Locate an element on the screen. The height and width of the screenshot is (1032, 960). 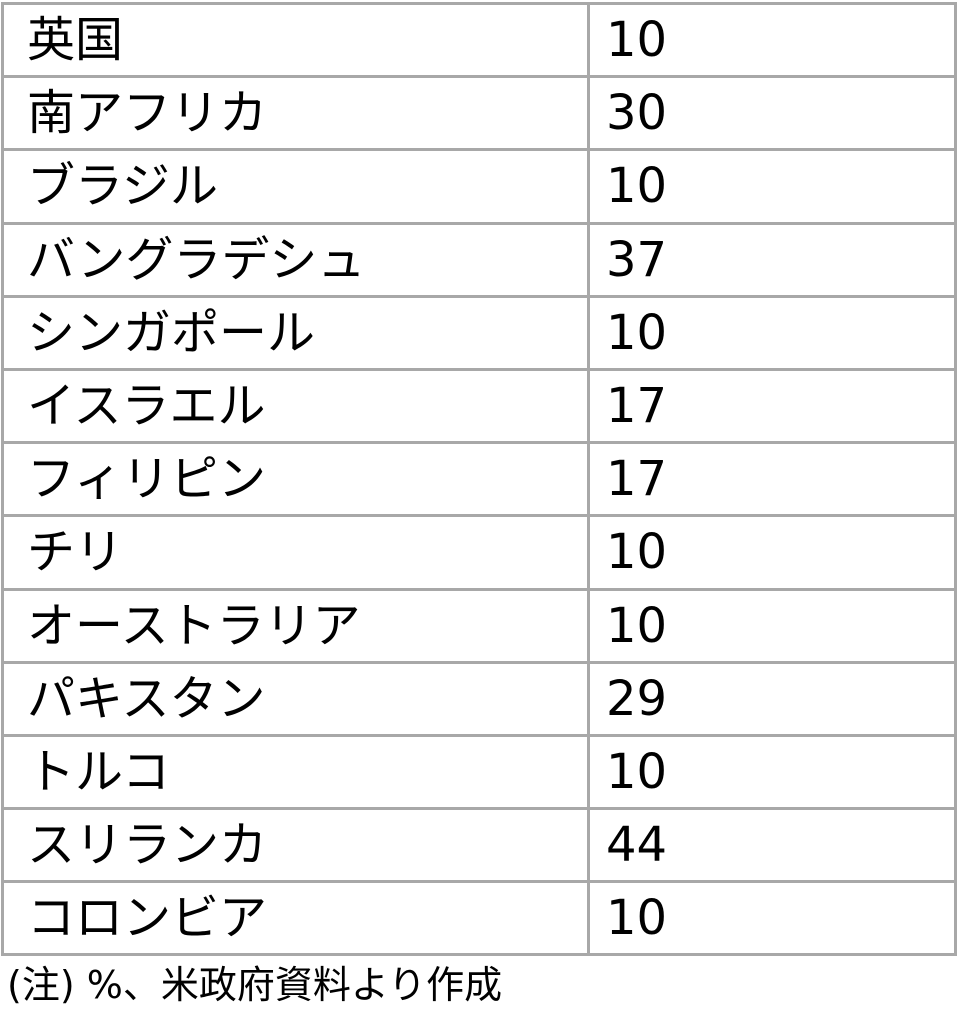
table-row: オーストラリア 10 is located at coordinates (479, 627).